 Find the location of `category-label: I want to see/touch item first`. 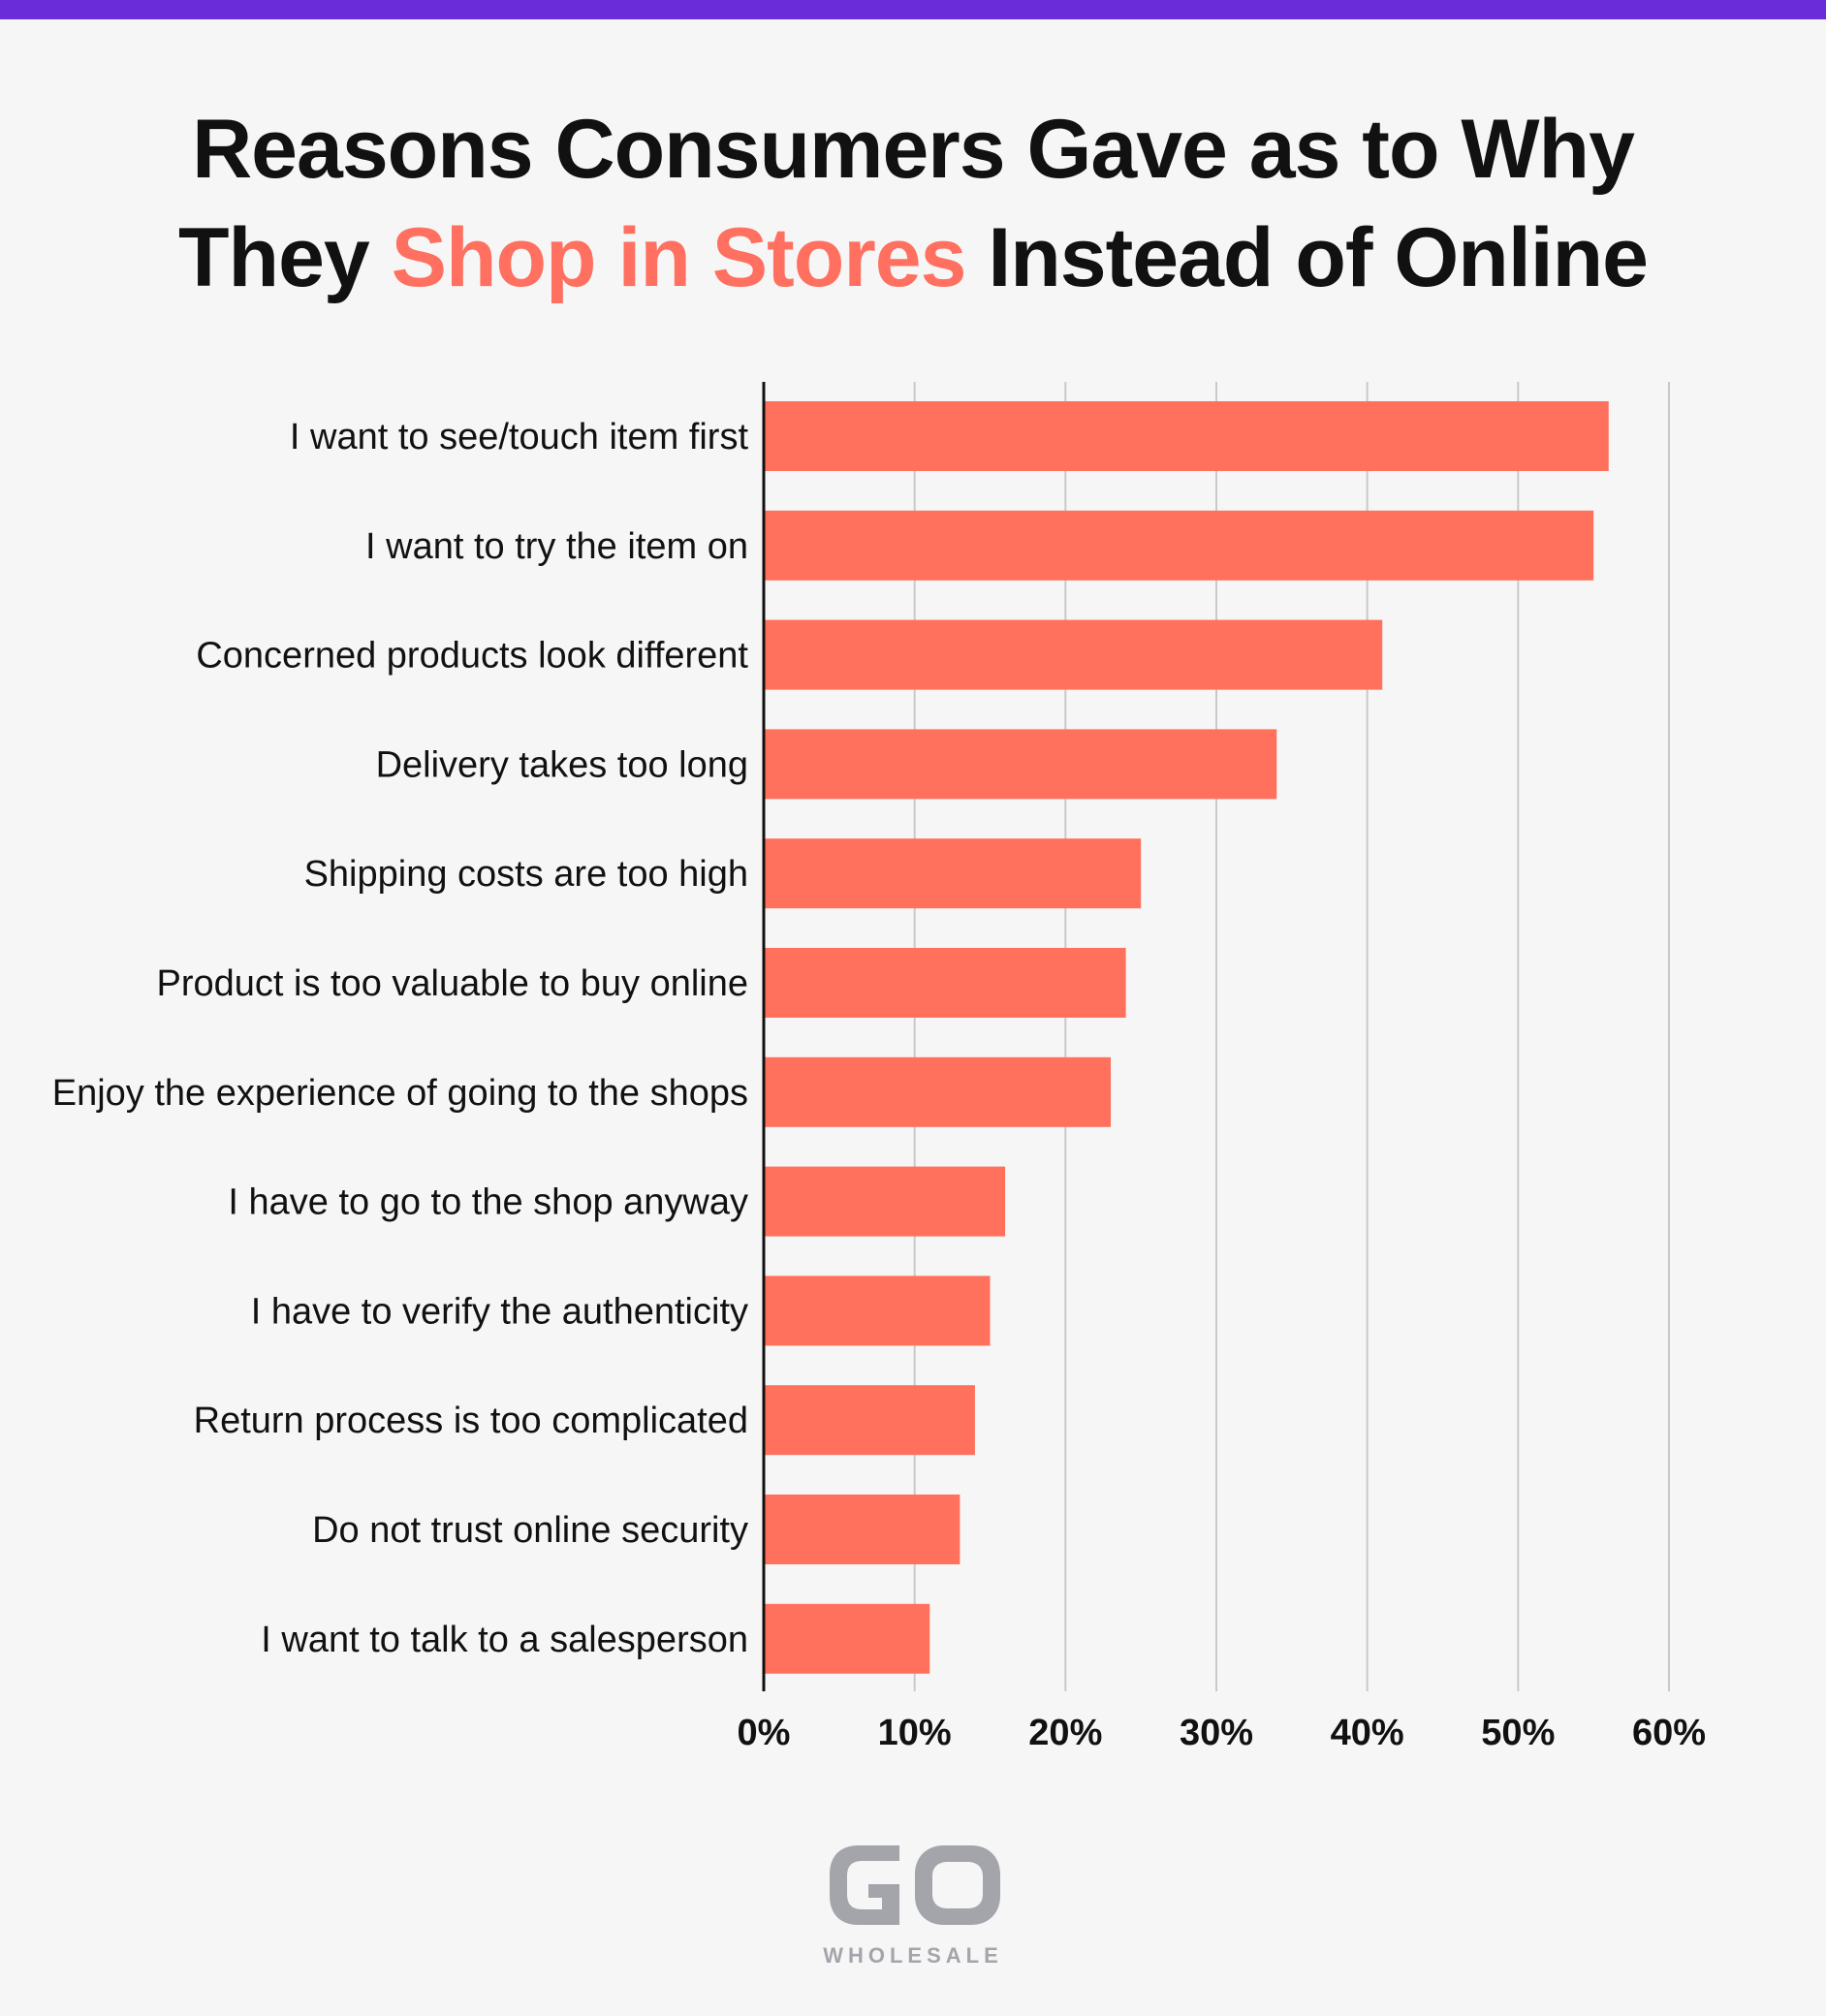

category-label: I want to see/touch item first is located at coordinates (520, 437).